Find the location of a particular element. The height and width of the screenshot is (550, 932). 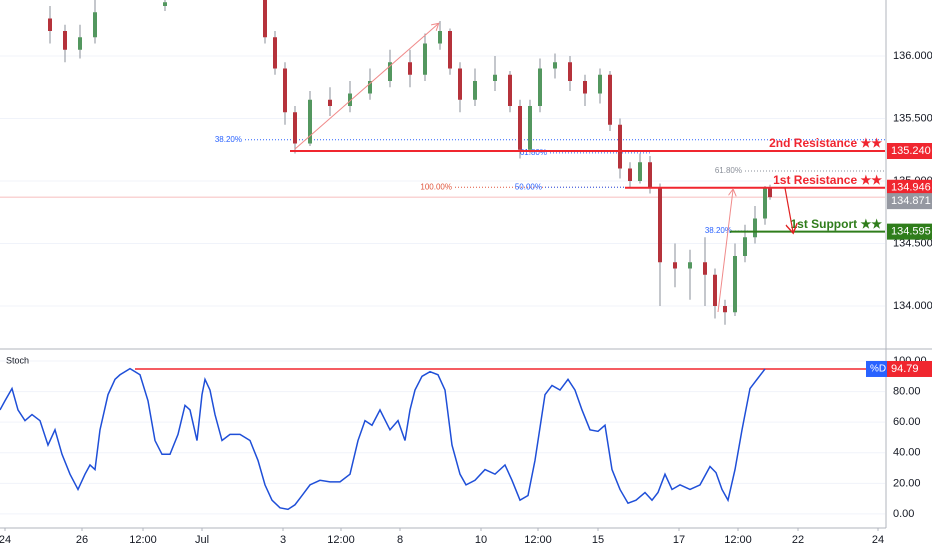

current-price-label: 134.871 is located at coordinates (911, 201).